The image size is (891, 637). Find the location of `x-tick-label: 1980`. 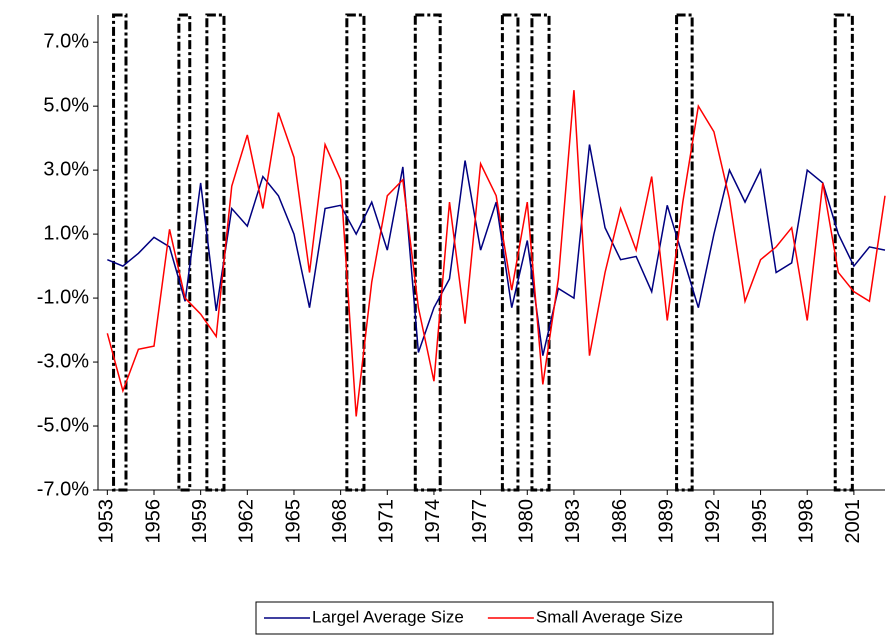

x-tick-label: 1980 is located at coordinates (527, 521).